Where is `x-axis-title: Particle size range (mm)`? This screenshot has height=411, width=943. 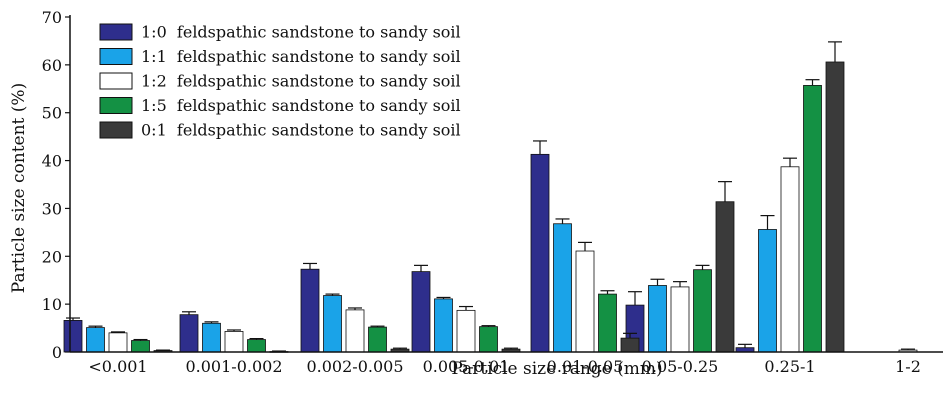 x-axis-title: Particle size range (mm) is located at coordinates (556, 369).